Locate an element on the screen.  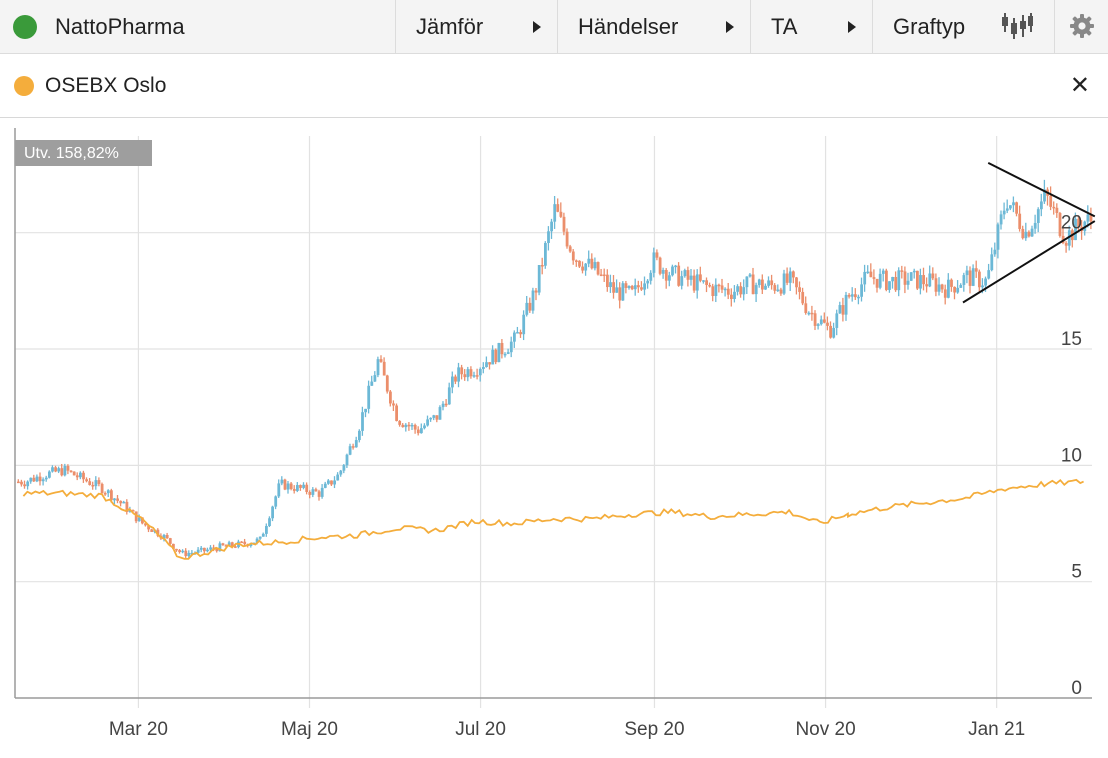
compare-color-dot-icon is located at coordinates (24, 85).